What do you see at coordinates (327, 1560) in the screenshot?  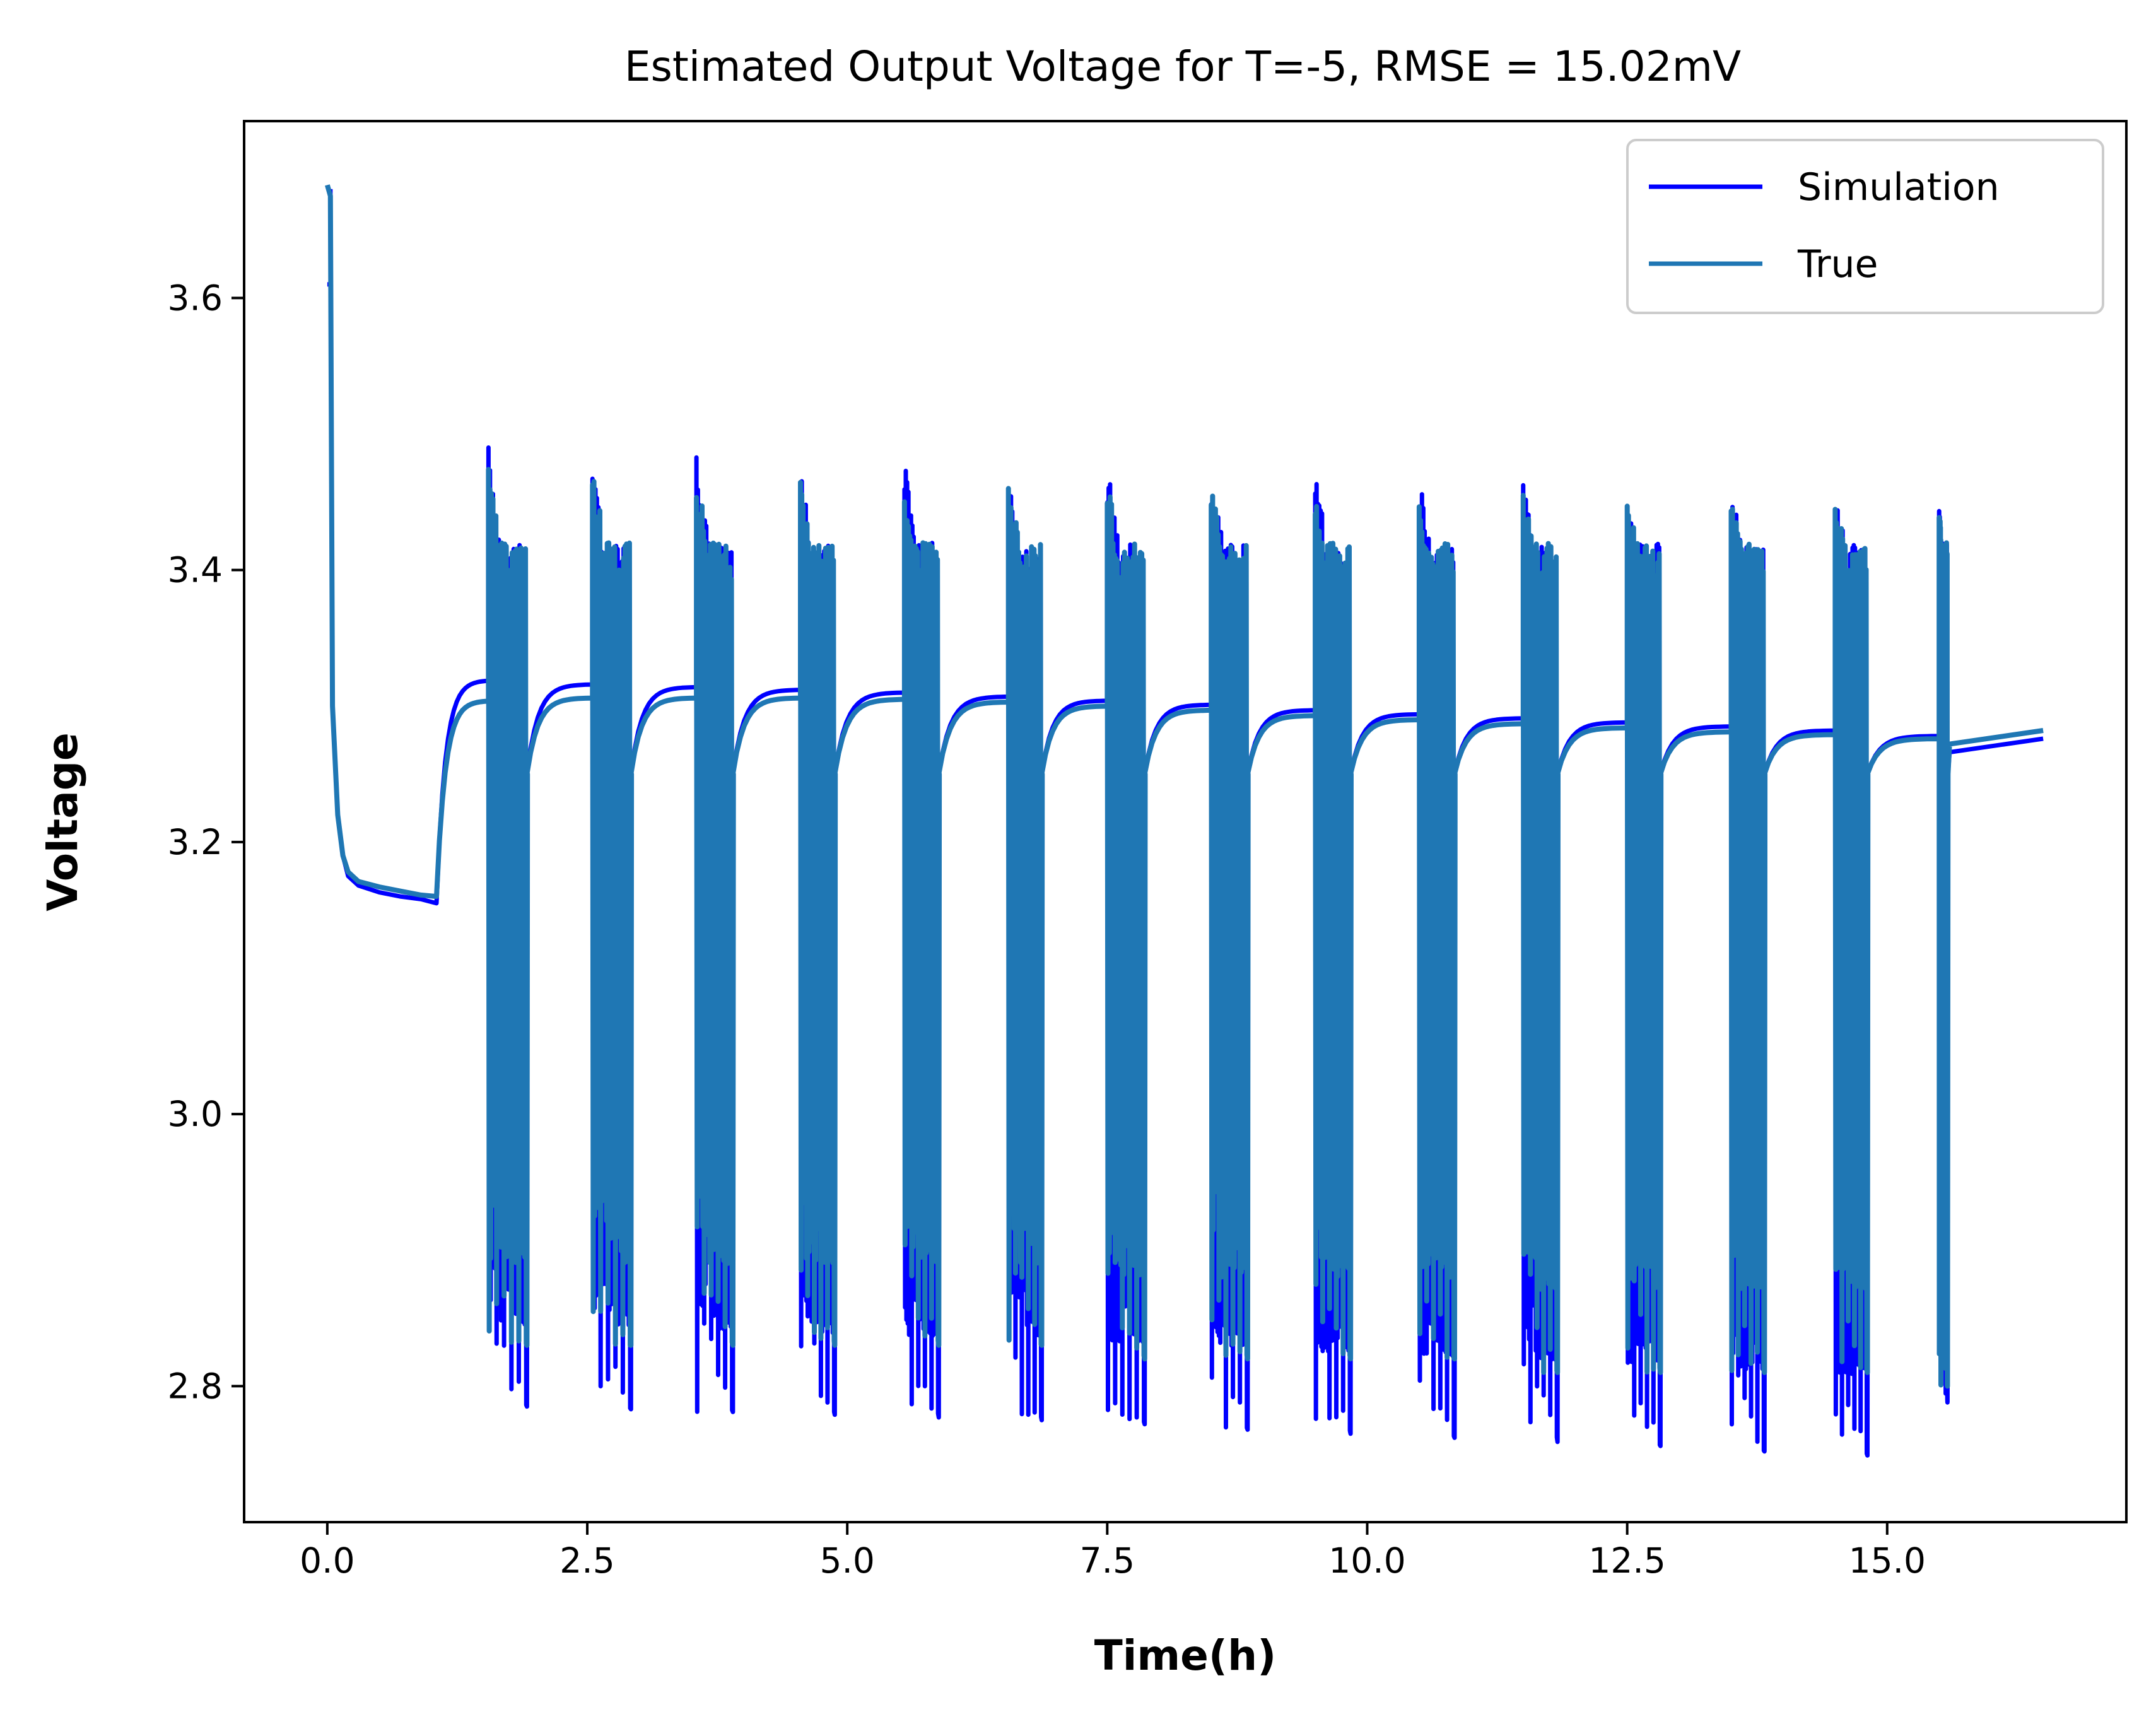 I see `x-tick-label: 0.0` at bounding box center [327, 1560].